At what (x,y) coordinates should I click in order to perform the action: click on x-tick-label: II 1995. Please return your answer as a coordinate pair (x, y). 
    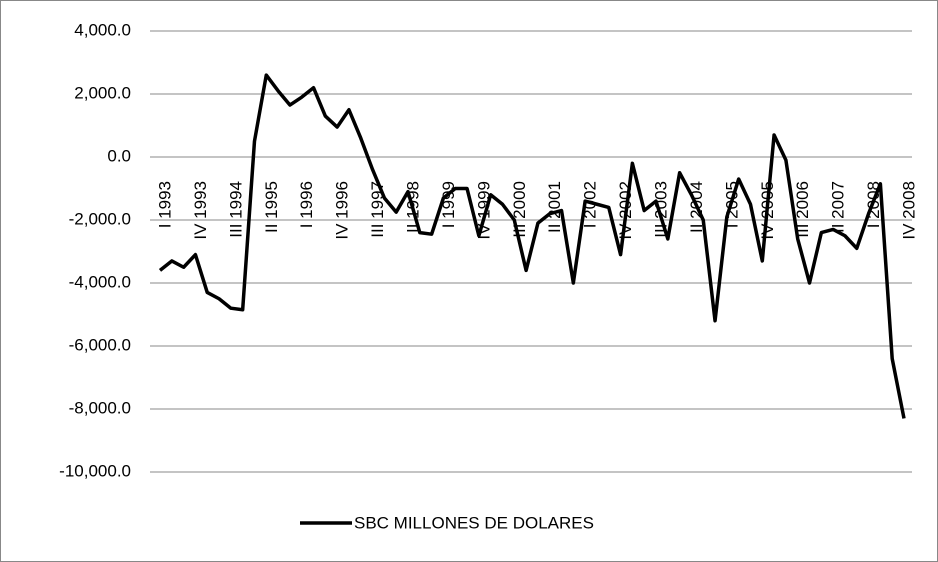
    Looking at the image, I should click on (271, 207).